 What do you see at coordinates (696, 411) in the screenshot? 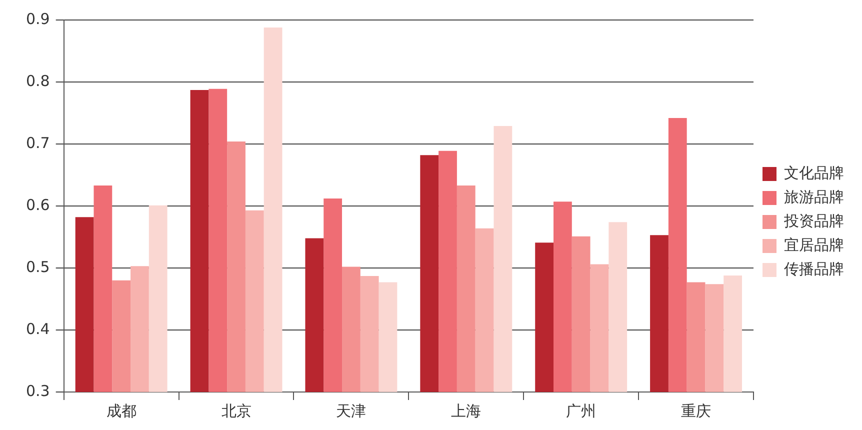
I see `x-tick-label: 重庆` at bounding box center [696, 411].